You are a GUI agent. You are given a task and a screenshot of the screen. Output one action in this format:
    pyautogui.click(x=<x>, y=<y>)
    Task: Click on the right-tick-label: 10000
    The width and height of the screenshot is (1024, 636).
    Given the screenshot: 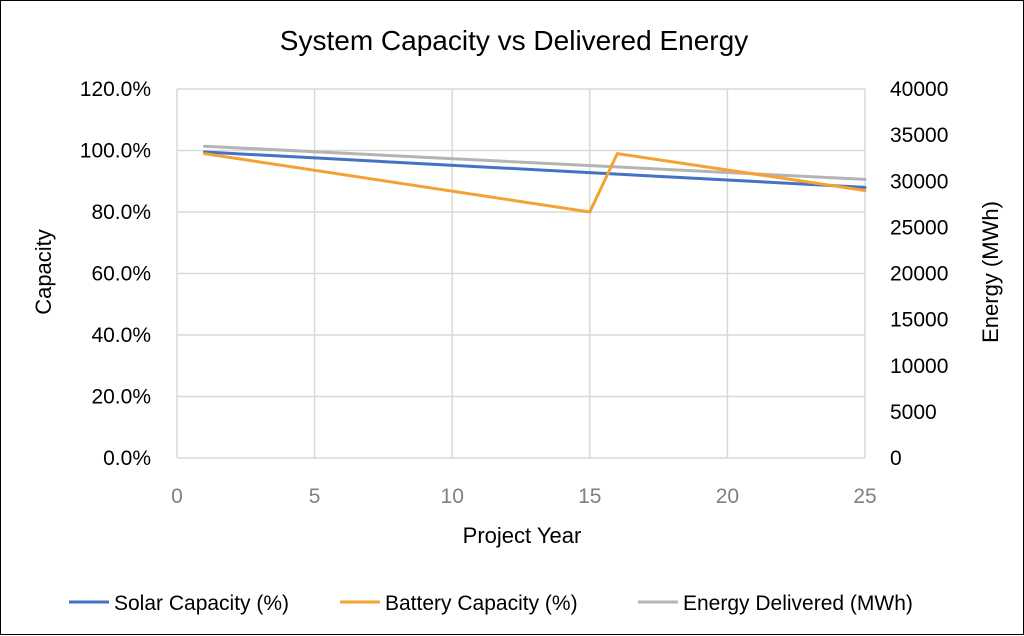 What is the action you would take?
    pyautogui.click(x=919, y=366)
    